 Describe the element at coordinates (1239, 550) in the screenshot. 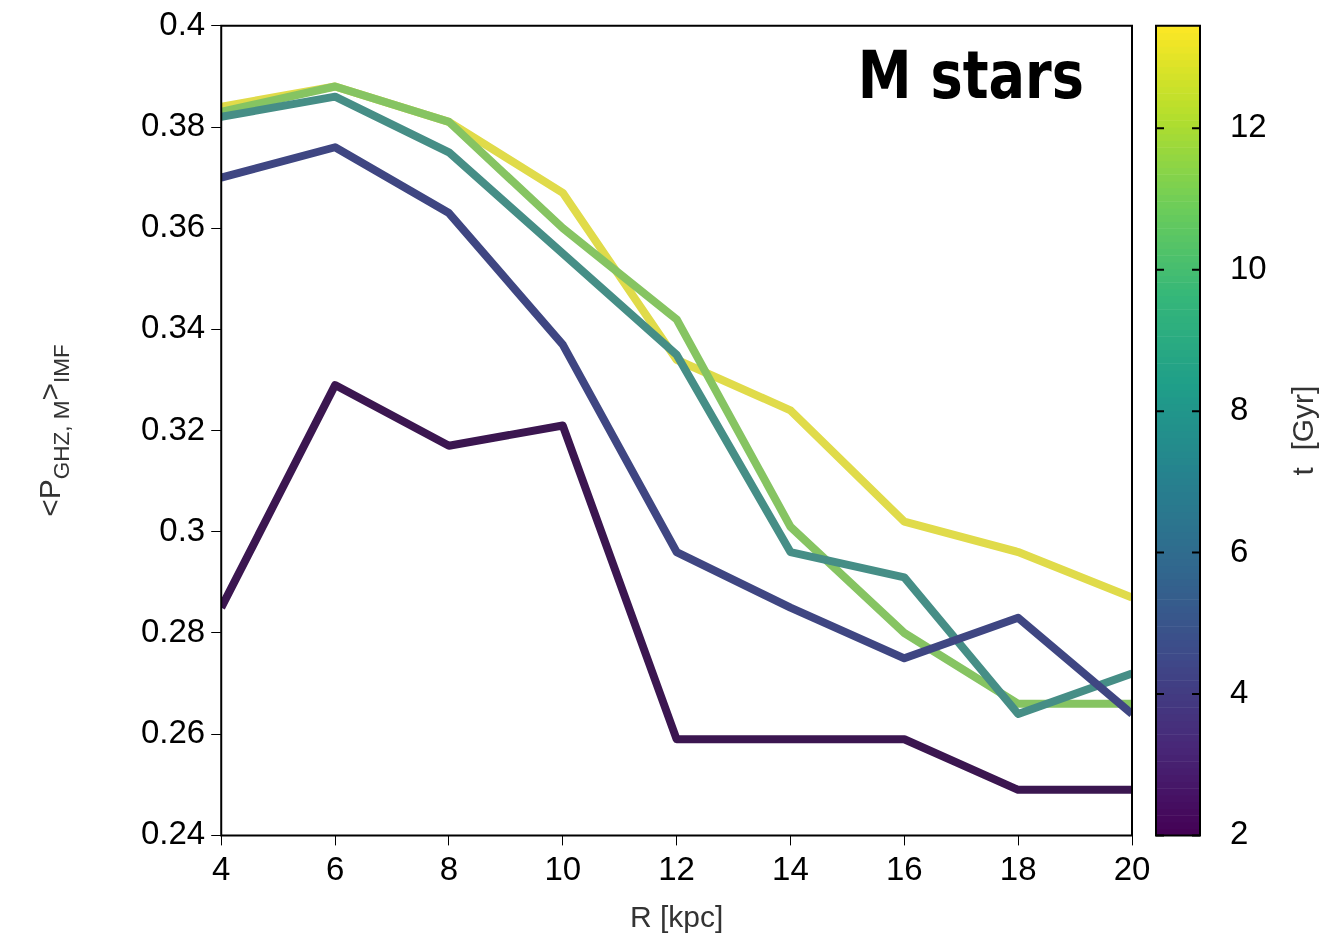

I see `color-bar-label: 6` at that location.